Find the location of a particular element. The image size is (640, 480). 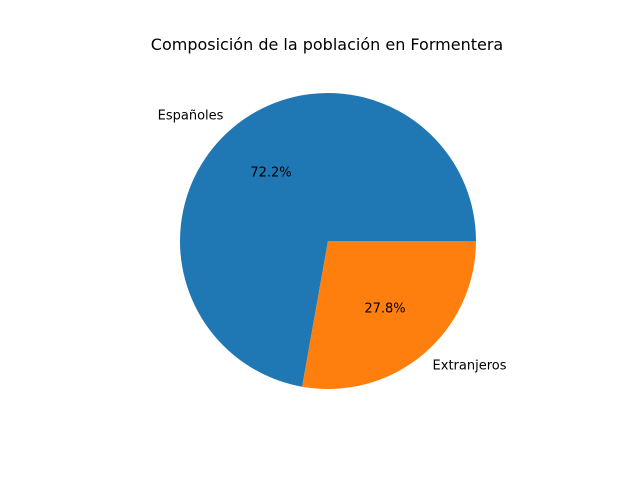

percent-label: 27.8% is located at coordinates (384, 309).